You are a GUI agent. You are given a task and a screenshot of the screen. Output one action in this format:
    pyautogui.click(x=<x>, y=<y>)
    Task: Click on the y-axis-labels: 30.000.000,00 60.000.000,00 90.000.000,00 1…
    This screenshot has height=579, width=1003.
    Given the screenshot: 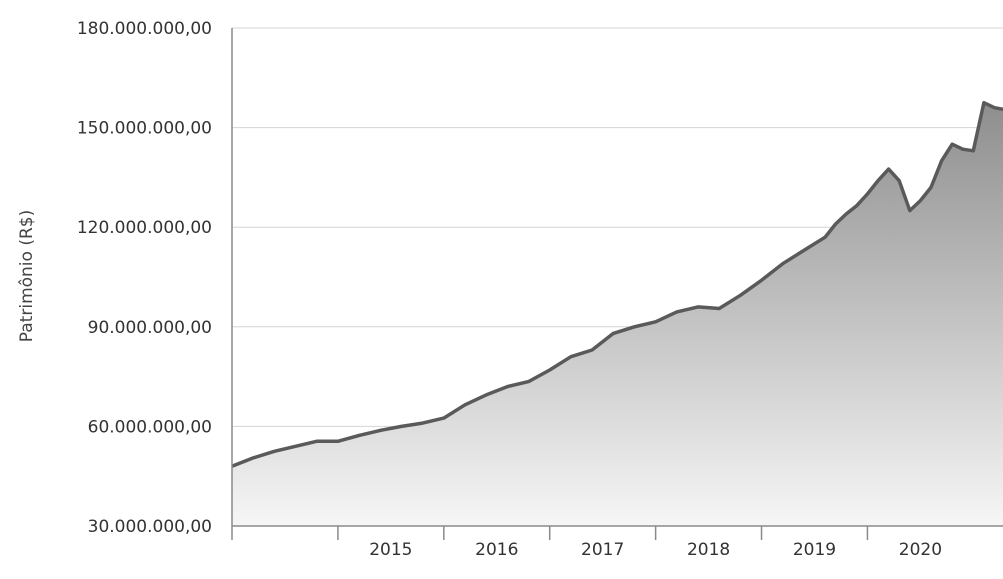 What is the action you would take?
    pyautogui.click(x=144, y=278)
    